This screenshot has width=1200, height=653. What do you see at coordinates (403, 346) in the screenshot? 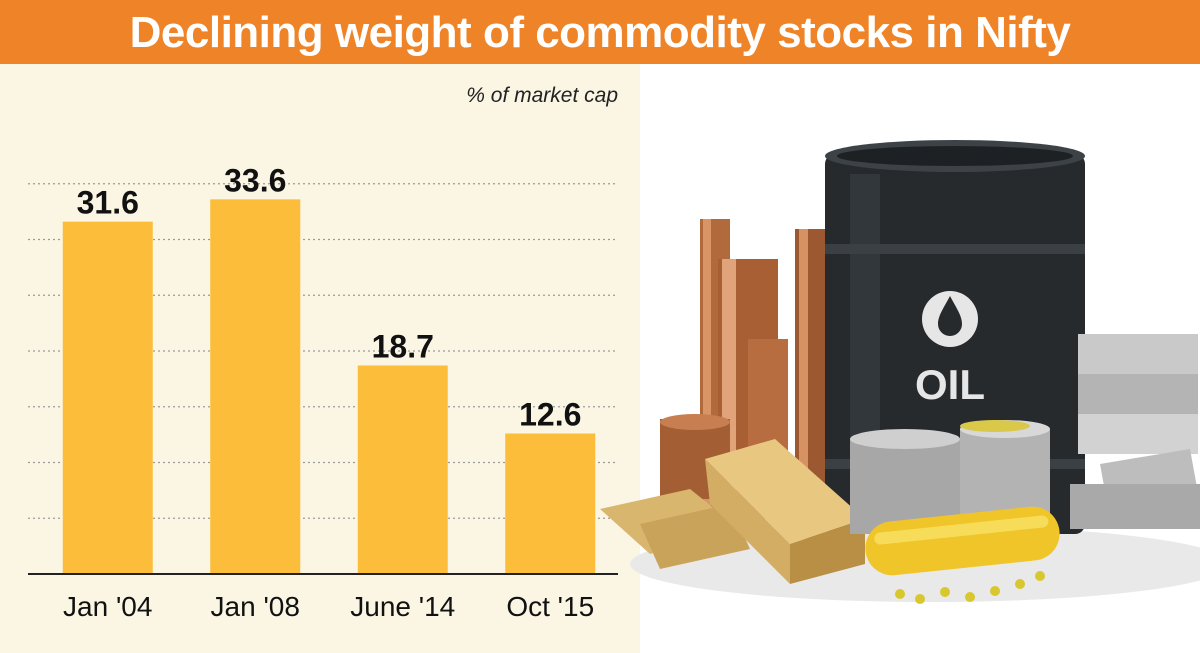
I see `value-label: 18.7` at bounding box center [403, 346].